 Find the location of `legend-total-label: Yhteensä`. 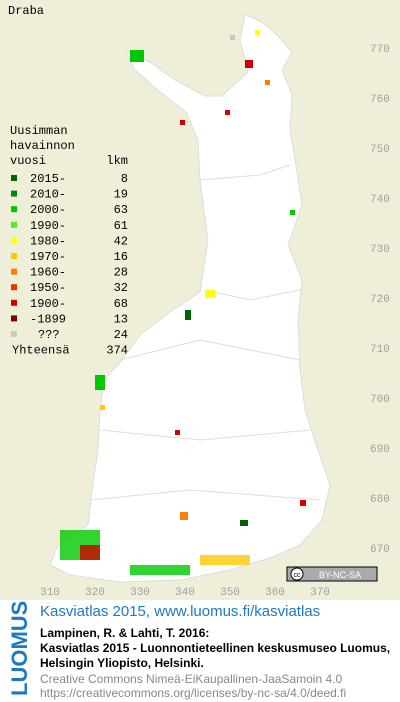

legend-total-label: Yhteensä is located at coordinates (41, 351).